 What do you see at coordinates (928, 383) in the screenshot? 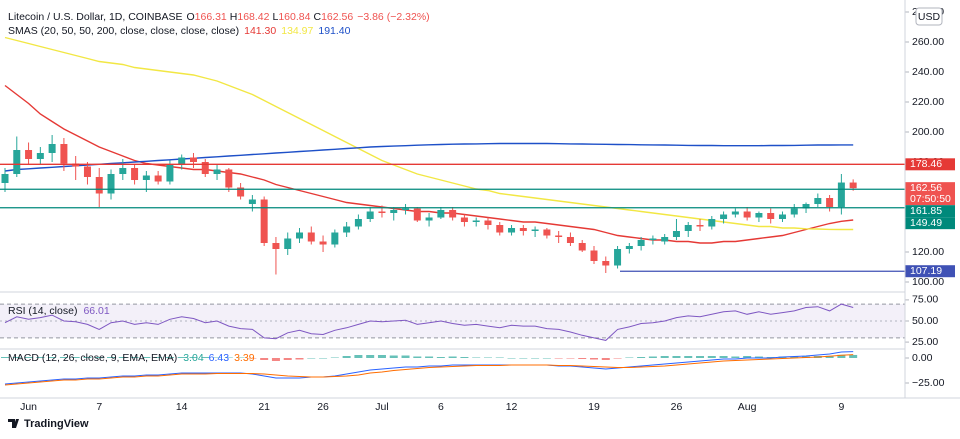
I see `y-tick-label: −25.00` at bounding box center [928, 383].